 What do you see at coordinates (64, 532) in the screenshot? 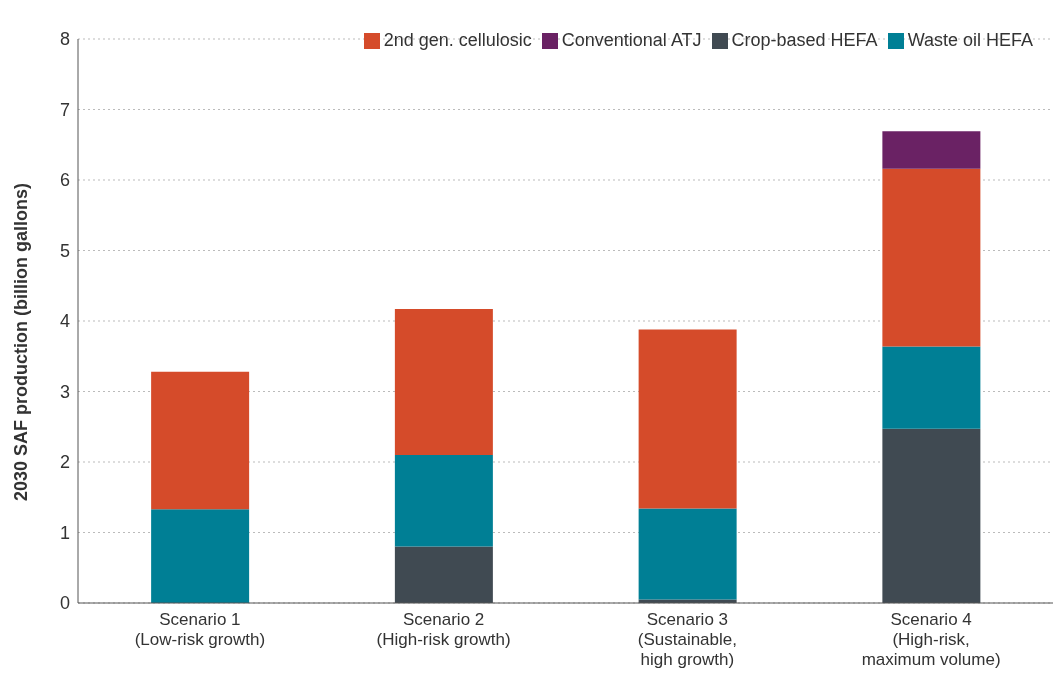
I see `y-tick-label: 1` at bounding box center [64, 532].